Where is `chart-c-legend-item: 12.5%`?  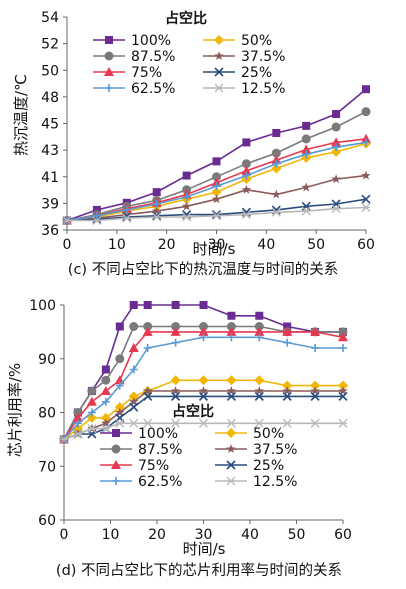
chart-c-legend-item: 12.5% is located at coordinates (244, 89).